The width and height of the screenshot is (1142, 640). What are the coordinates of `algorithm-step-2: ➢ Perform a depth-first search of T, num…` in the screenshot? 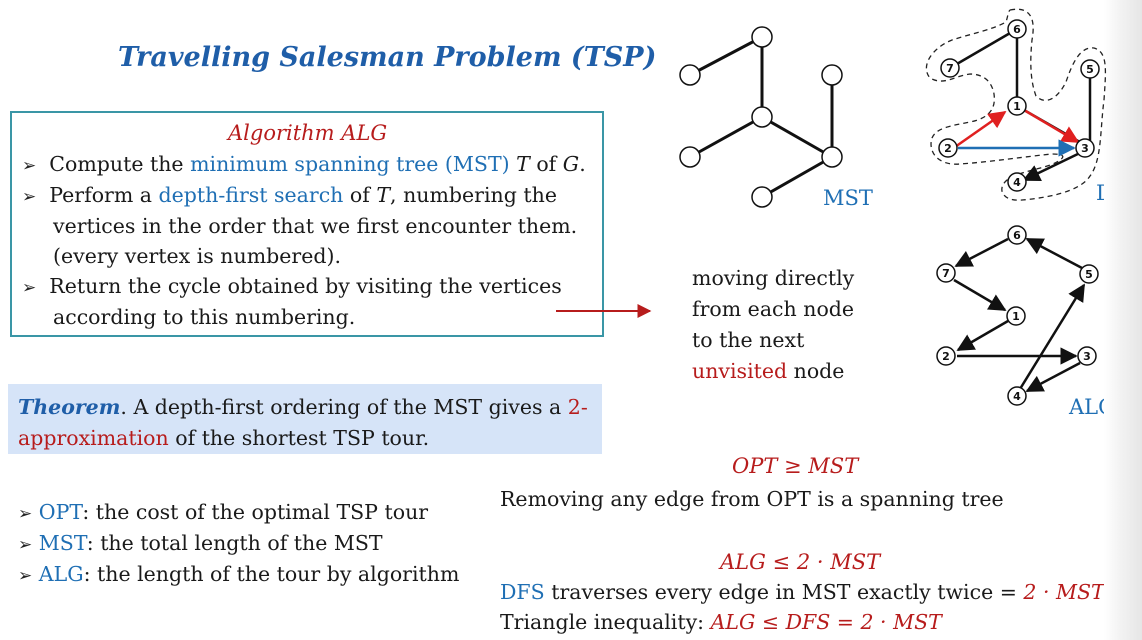 It's located at (289, 195).